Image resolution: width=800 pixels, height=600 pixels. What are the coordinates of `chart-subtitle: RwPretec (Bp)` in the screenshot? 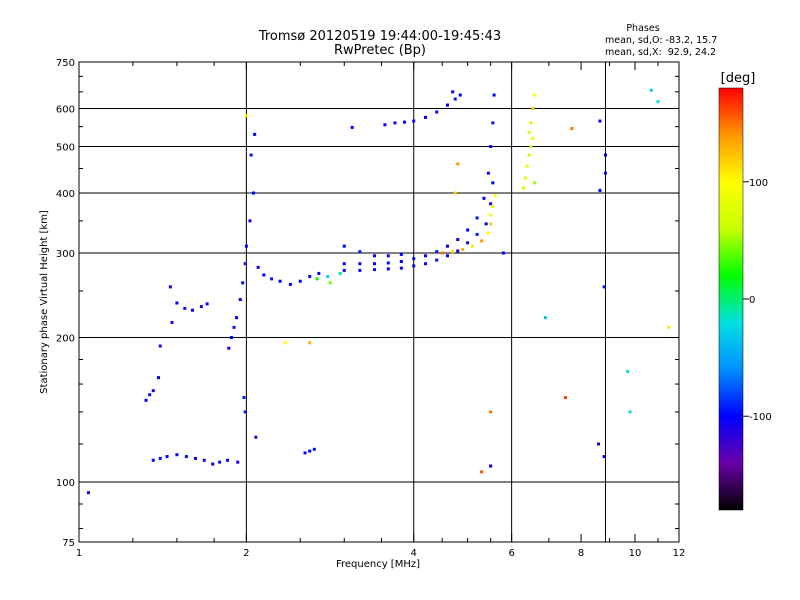 It's located at (380, 50).